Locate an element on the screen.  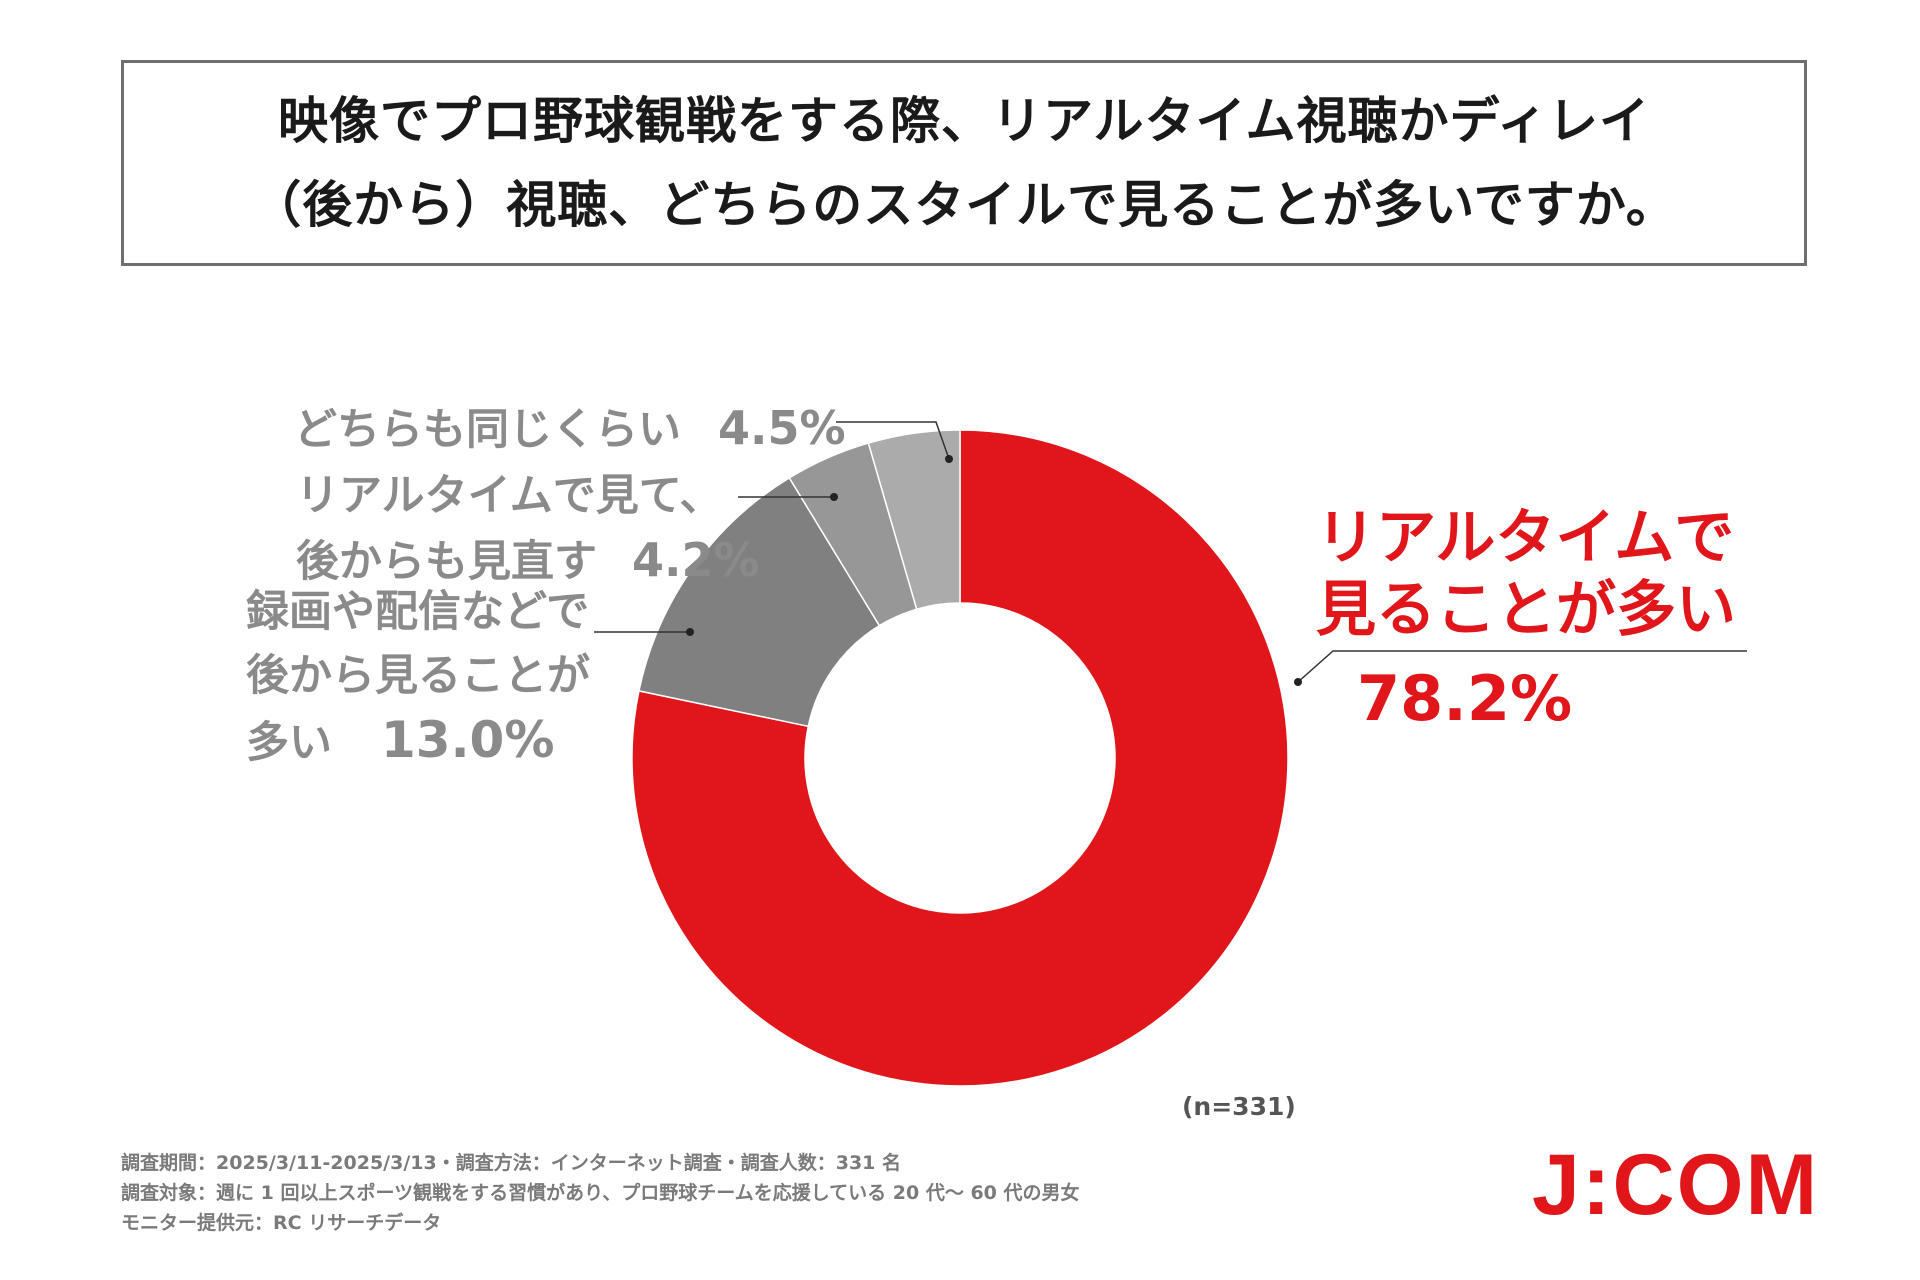
jcom-logo: J:COM is located at coordinates (1676, 1185).